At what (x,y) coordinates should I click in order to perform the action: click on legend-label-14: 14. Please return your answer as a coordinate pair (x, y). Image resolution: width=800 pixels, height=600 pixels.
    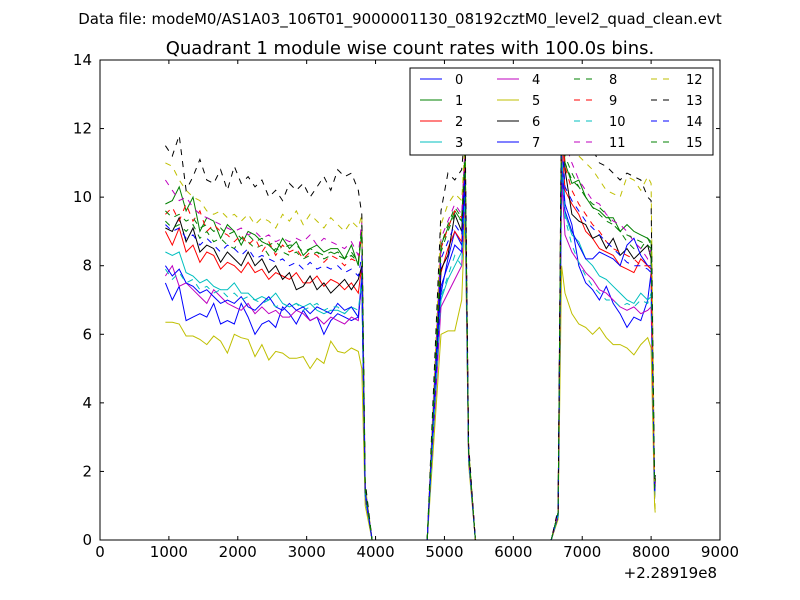
    Looking at the image, I should click on (694, 122).